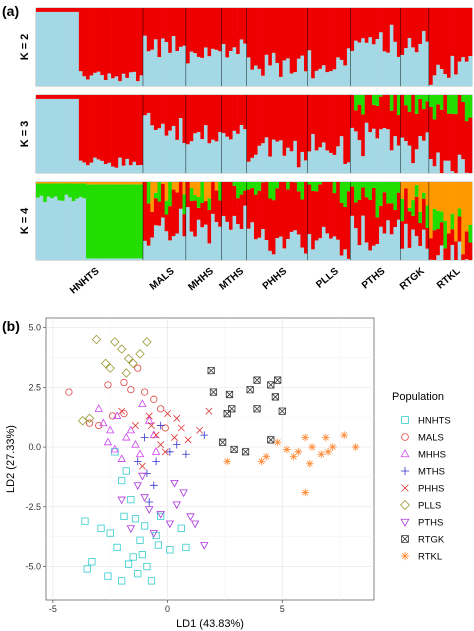 This screenshot has height=631, width=474. I want to click on legend-label: RTKL, so click(430, 557).